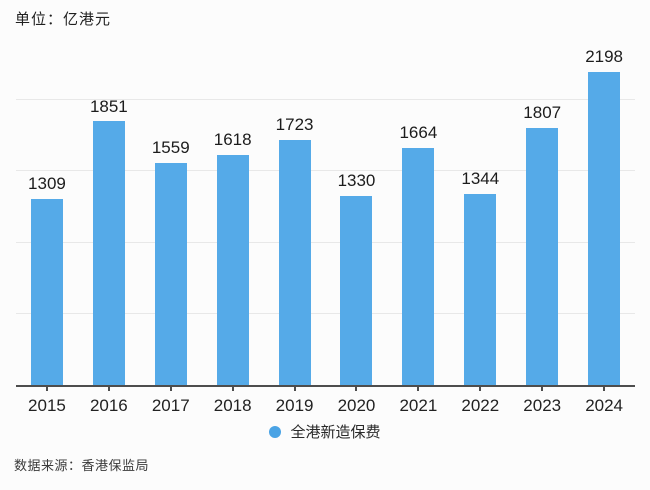  I want to click on x-axis-label: 2015, so click(47, 405).